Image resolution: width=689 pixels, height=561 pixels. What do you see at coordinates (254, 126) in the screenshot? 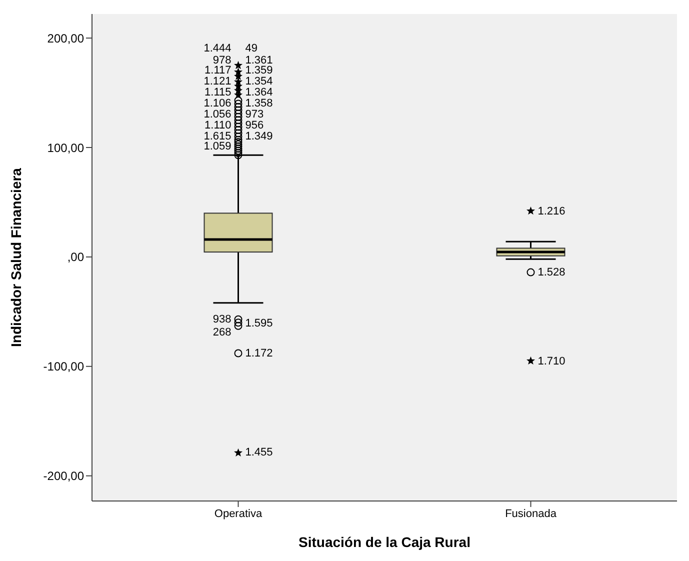
I see `annotation: 956` at bounding box center [254, 126].